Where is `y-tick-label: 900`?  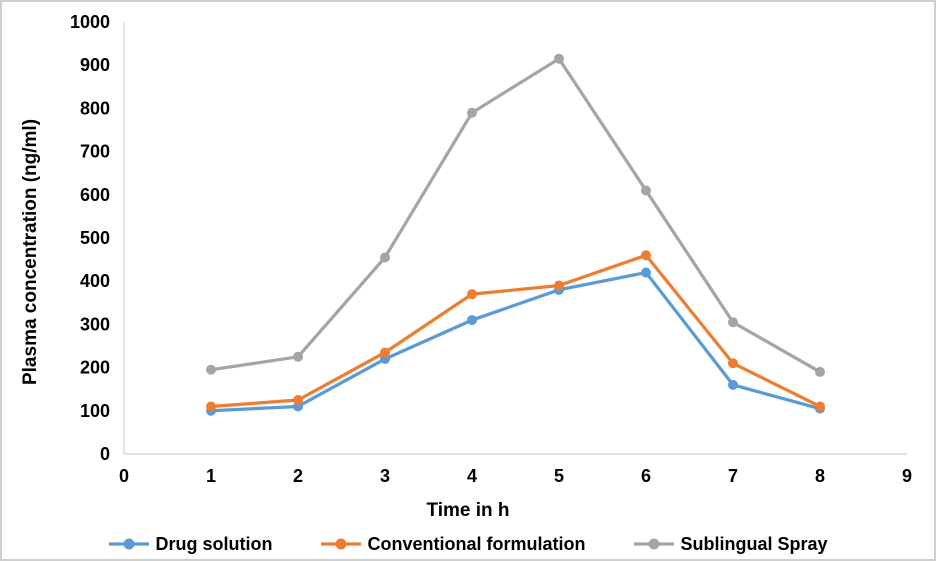 y-tick-label: 900 is located at coordinates (95, 65).